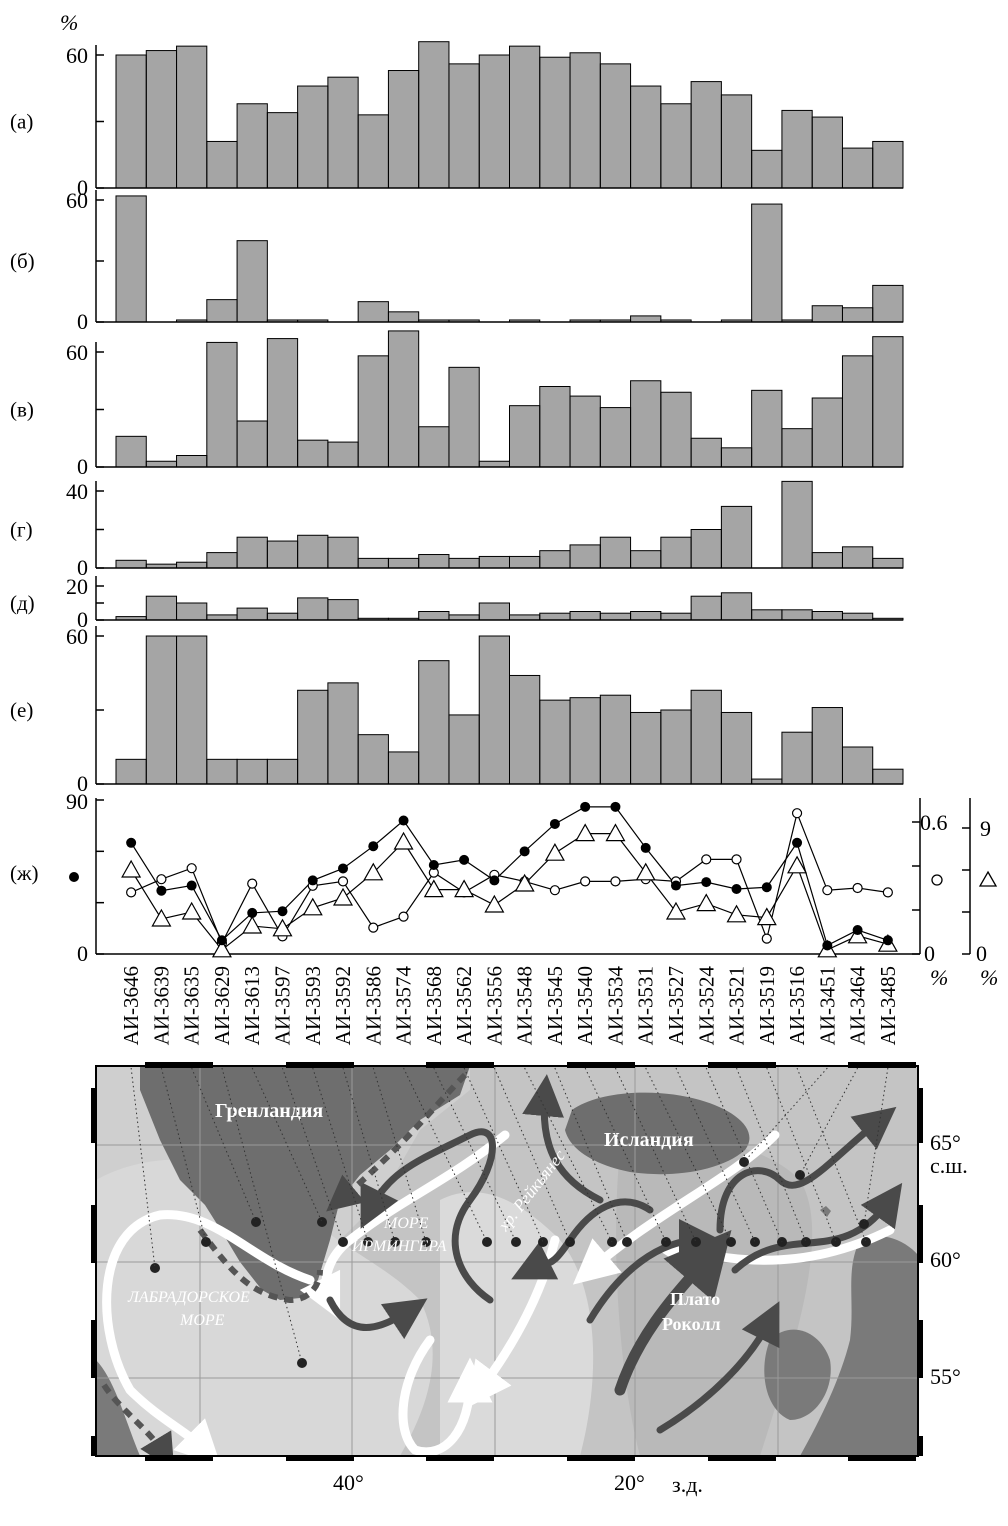 Image resolution: width=1008 pixels, height=1526 pixels. What do you see at coordinates (404, 1006) in the screenshot?
I see `station-label-АИ-3574: АИ-3574` at bounding box center [404, 1006].